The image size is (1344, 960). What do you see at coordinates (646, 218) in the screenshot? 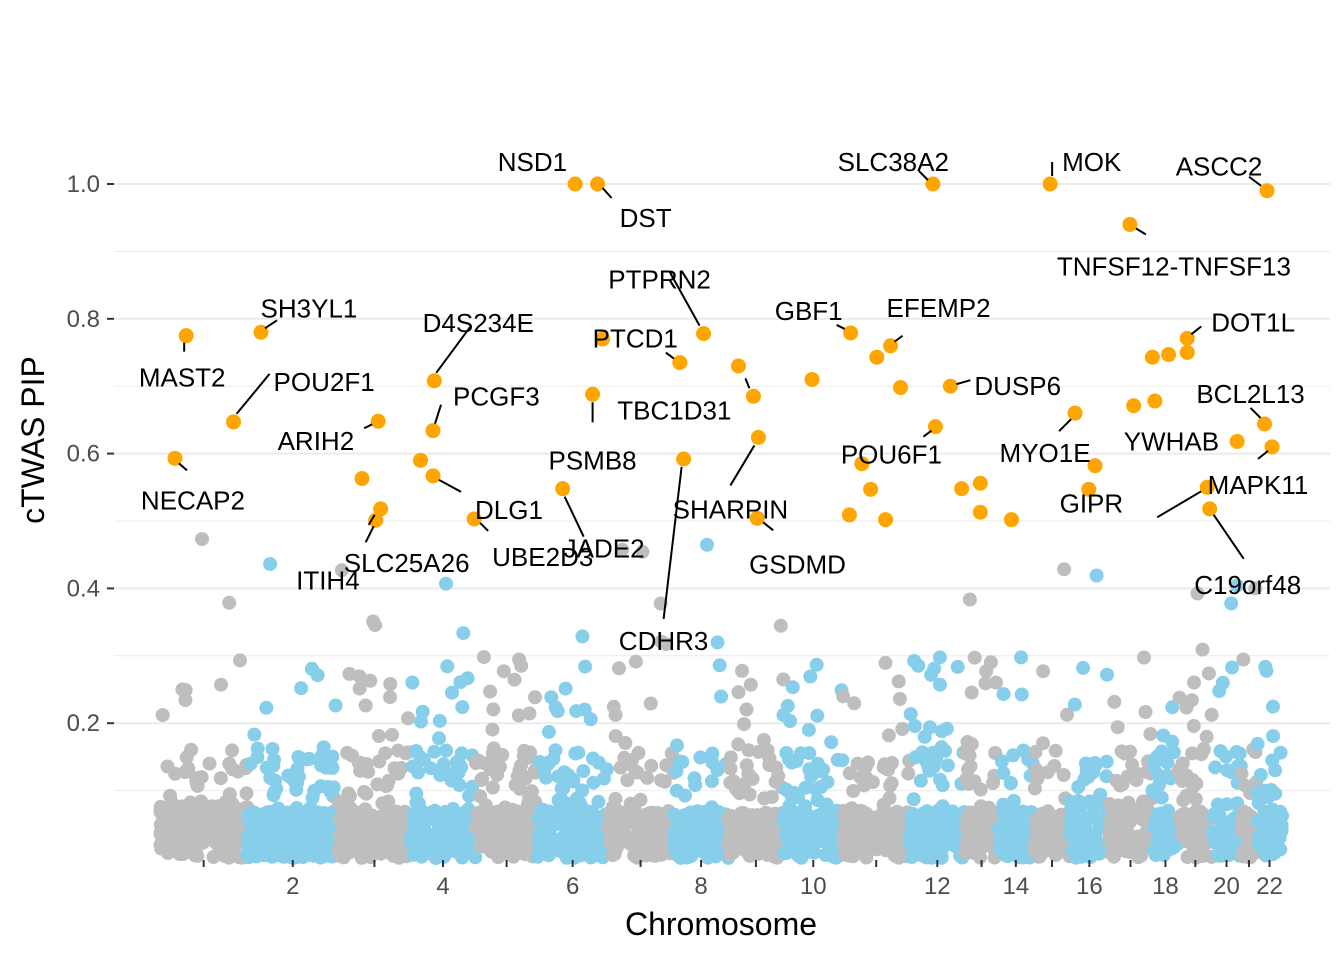
I see `gene-label: DST` at bounding box center [646, 218].